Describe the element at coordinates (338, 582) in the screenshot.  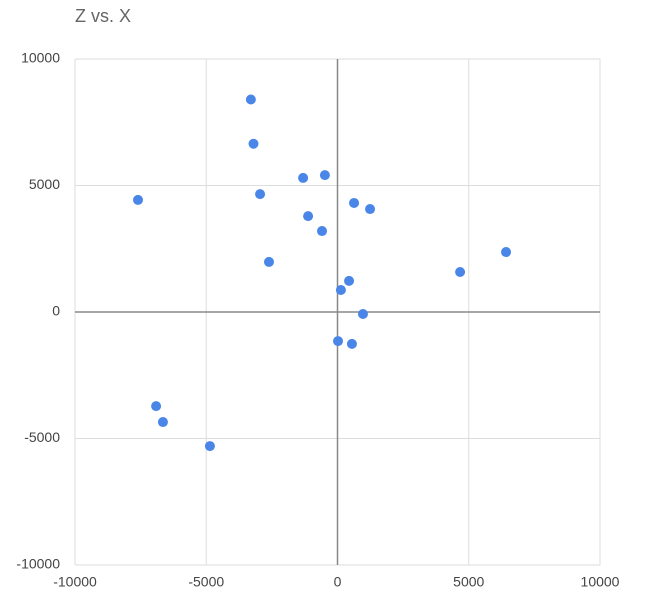
I see `x-tick-label: 0` at that location.